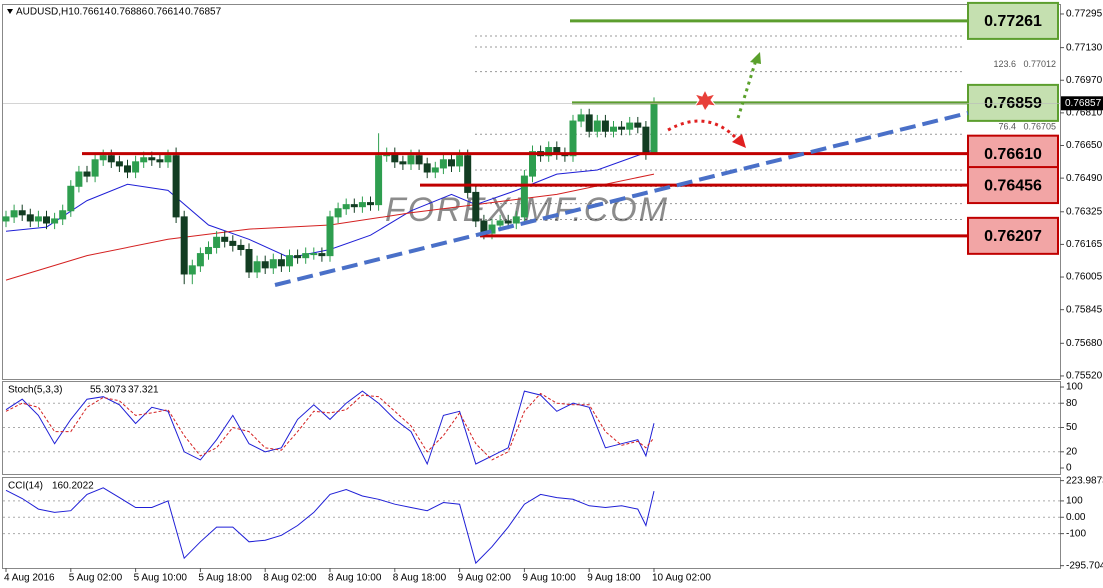 The height and width of the screenshot is (588, 1103). What do you see at coordinates (1082, 103) in the screenshot?
I see `current-price-box` at bounding box center [1082, 103].